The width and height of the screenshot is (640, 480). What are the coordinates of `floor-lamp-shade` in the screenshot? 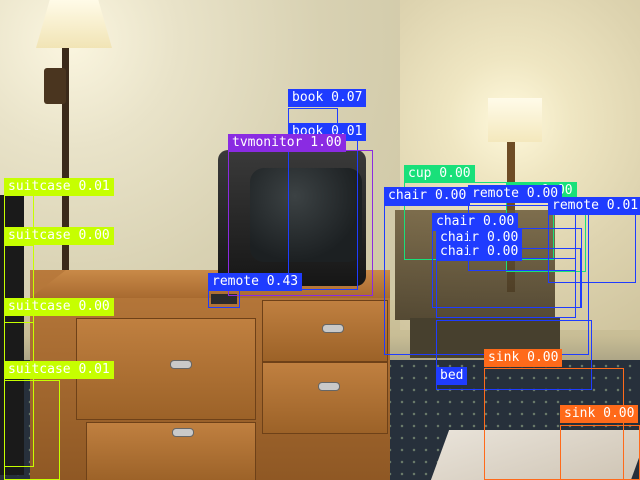 It's located at (74, 24).